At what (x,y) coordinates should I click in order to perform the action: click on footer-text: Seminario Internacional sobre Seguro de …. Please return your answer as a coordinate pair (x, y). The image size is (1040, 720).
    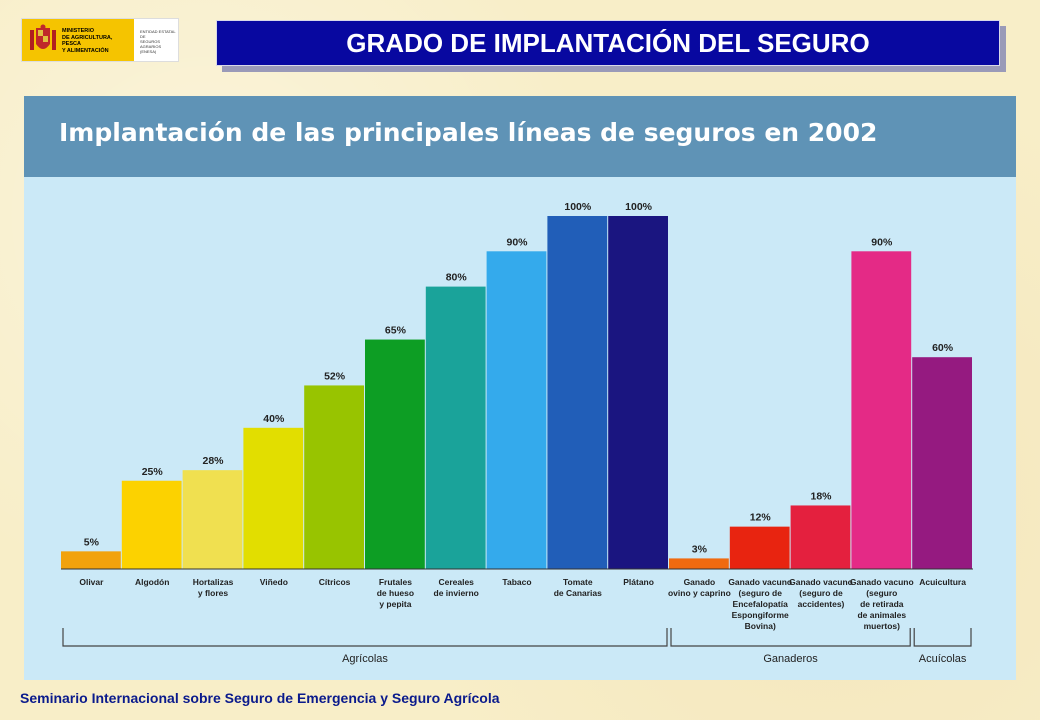
    Looking at the image, I should click on (260, 698).